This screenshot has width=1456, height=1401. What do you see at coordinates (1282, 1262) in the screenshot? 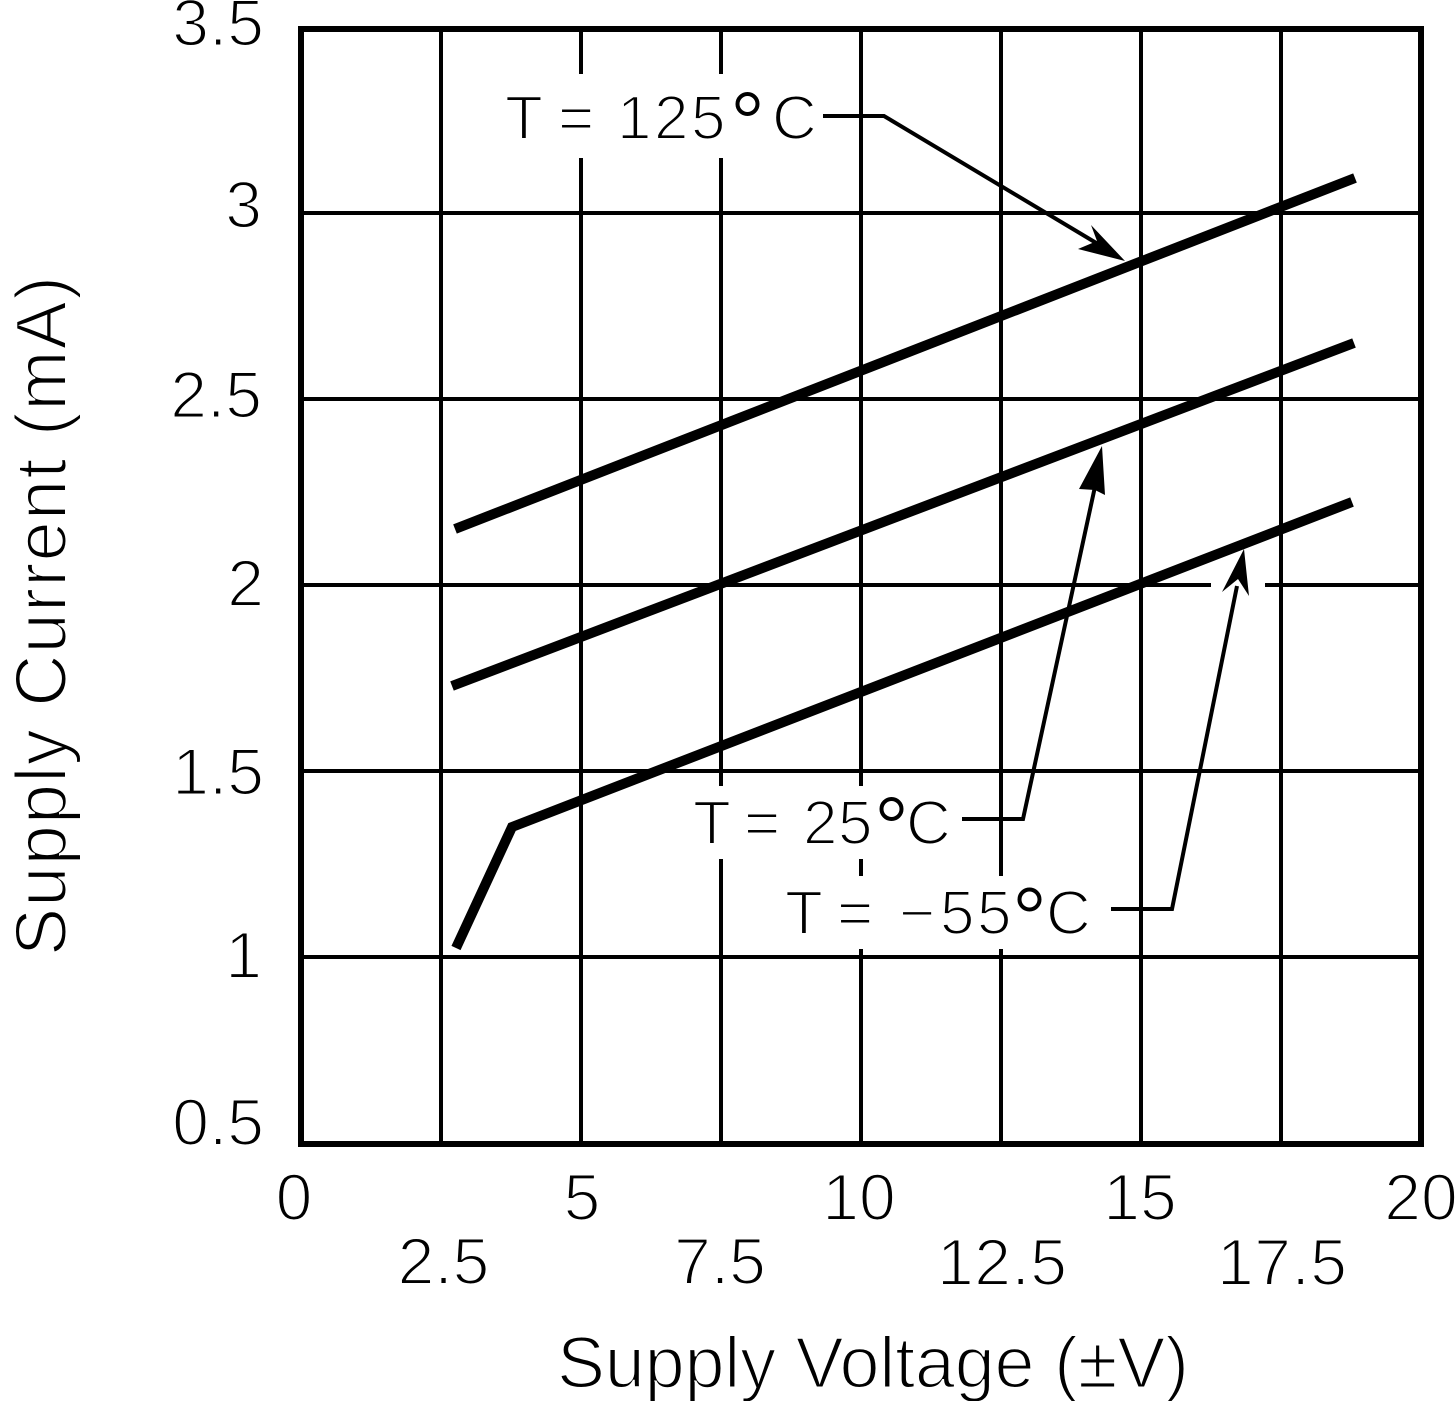
I see `svg-text: 17.5` at bounding box center [1282, 1262].